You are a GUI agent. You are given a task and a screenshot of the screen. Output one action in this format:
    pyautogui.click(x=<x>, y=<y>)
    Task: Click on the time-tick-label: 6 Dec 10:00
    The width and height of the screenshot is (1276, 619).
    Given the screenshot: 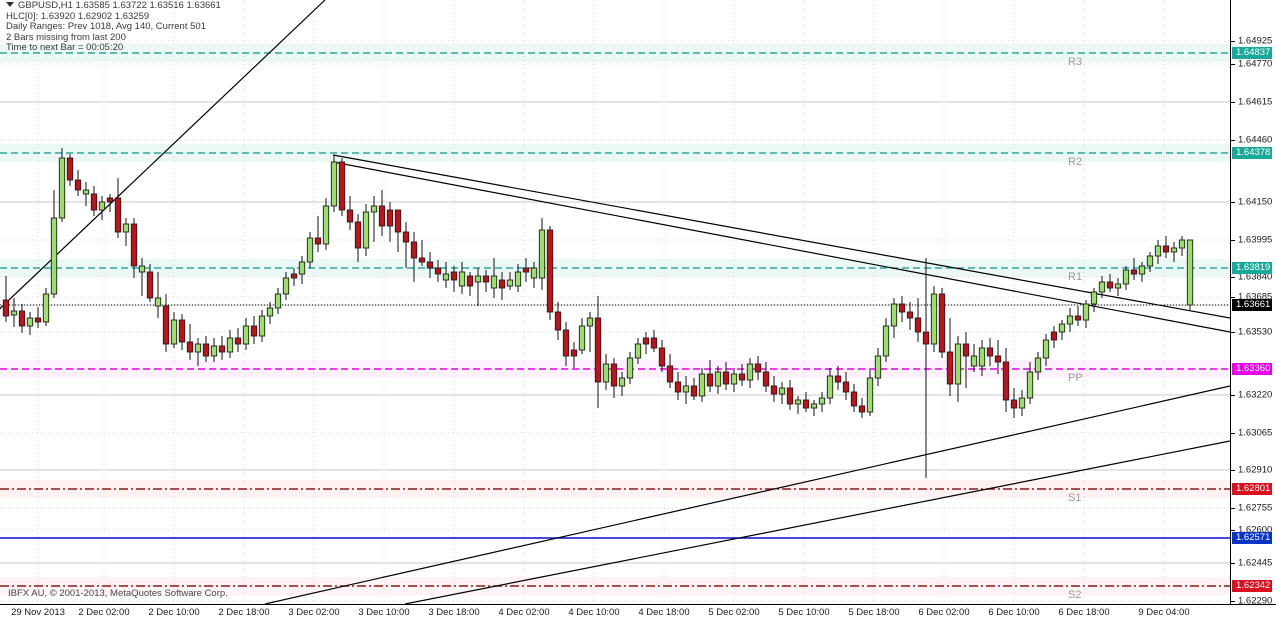 What is the action you would take?
    pyautogui.click(x=1014, y=612)
    